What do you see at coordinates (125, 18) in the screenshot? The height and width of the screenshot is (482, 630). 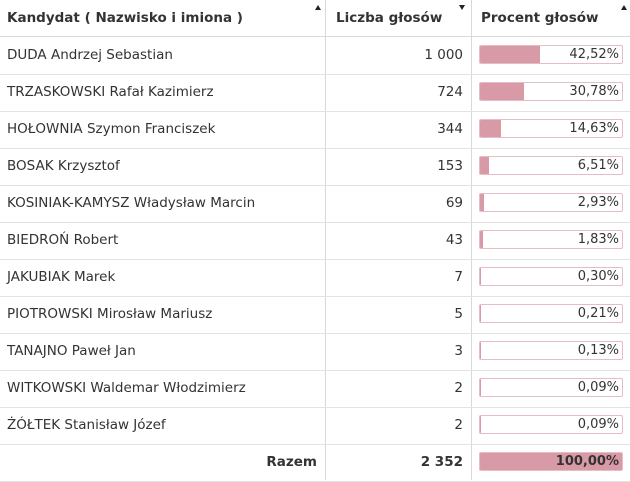 I see `header-candidate-label: Kandydat ( Nazwisko i imiona )` at bounding box center [125, 18].